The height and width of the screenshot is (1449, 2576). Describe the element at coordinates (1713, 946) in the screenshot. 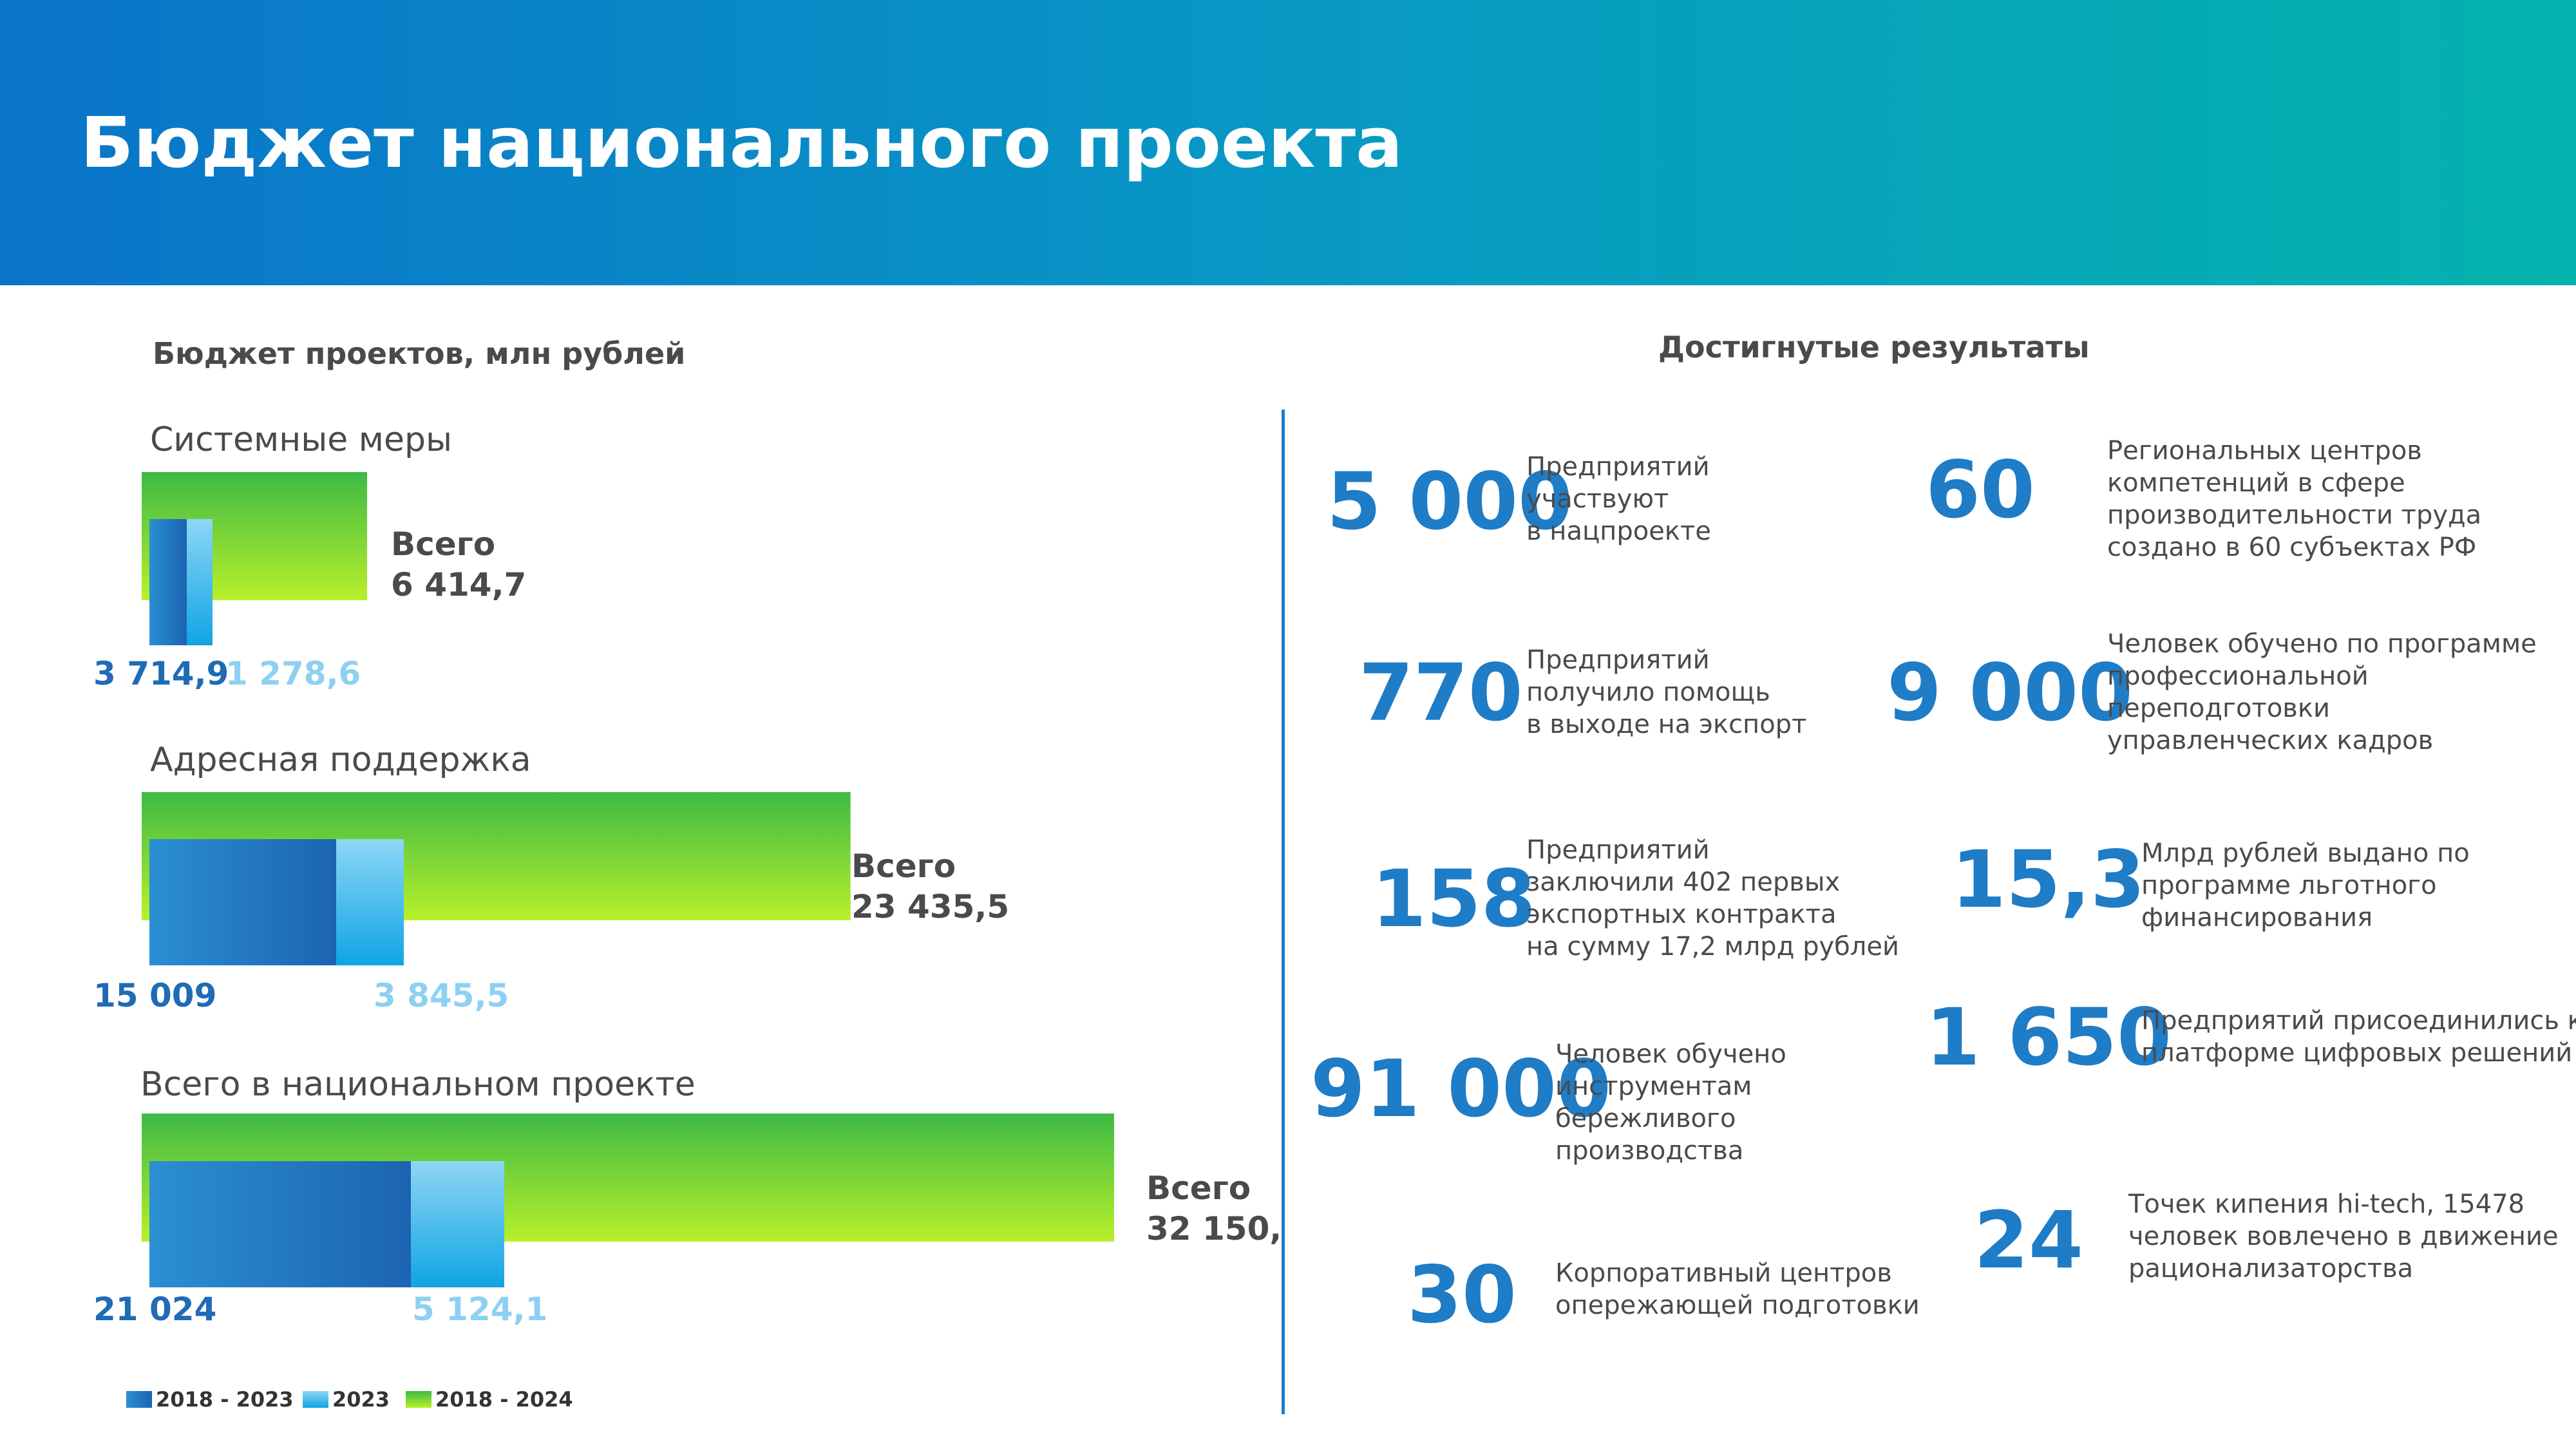

I see `result-description-line: на сумму 17,2 млрд рублей` at that location.